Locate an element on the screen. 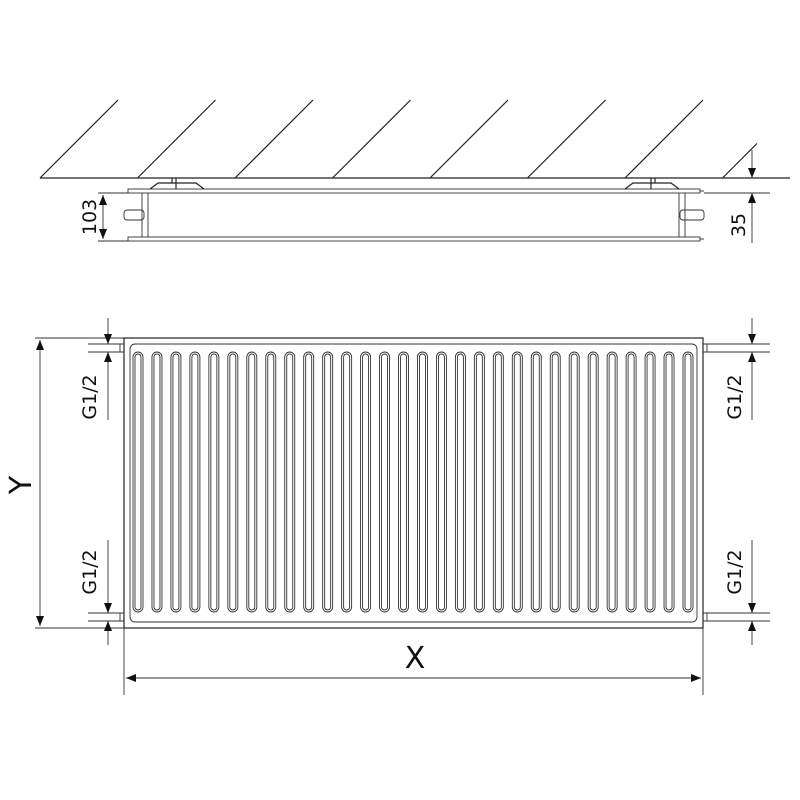 The height and width of the screenshot is (800, 800). connector-left is located at coordinates (134, 215).